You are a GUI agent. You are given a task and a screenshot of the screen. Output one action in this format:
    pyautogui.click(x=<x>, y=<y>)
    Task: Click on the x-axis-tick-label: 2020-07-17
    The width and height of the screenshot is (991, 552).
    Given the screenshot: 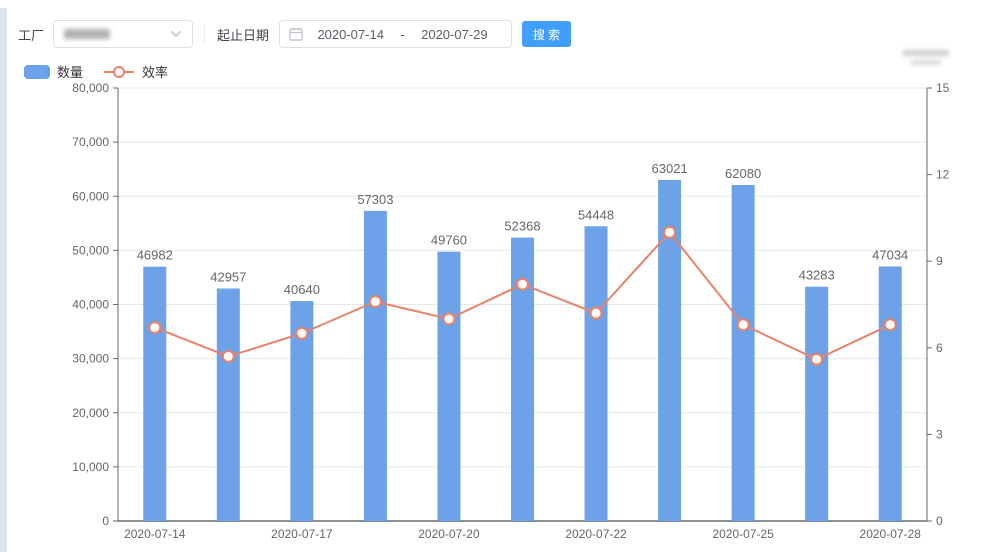 What is the action you would take?
    pyautogui.click(x=302, y=534)
    